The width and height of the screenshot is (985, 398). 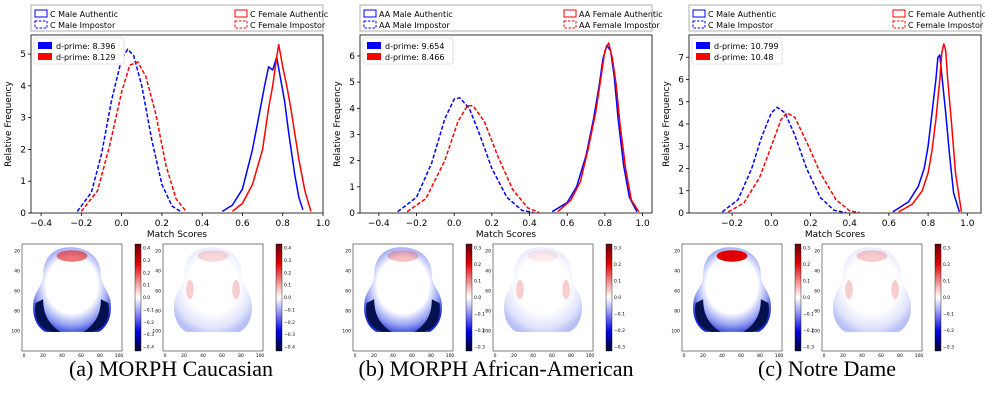 What do you see at coordinates (850, 224) in the screenshot?
I see `x-tick-label: 0.4` at bounding box center [850, 224].